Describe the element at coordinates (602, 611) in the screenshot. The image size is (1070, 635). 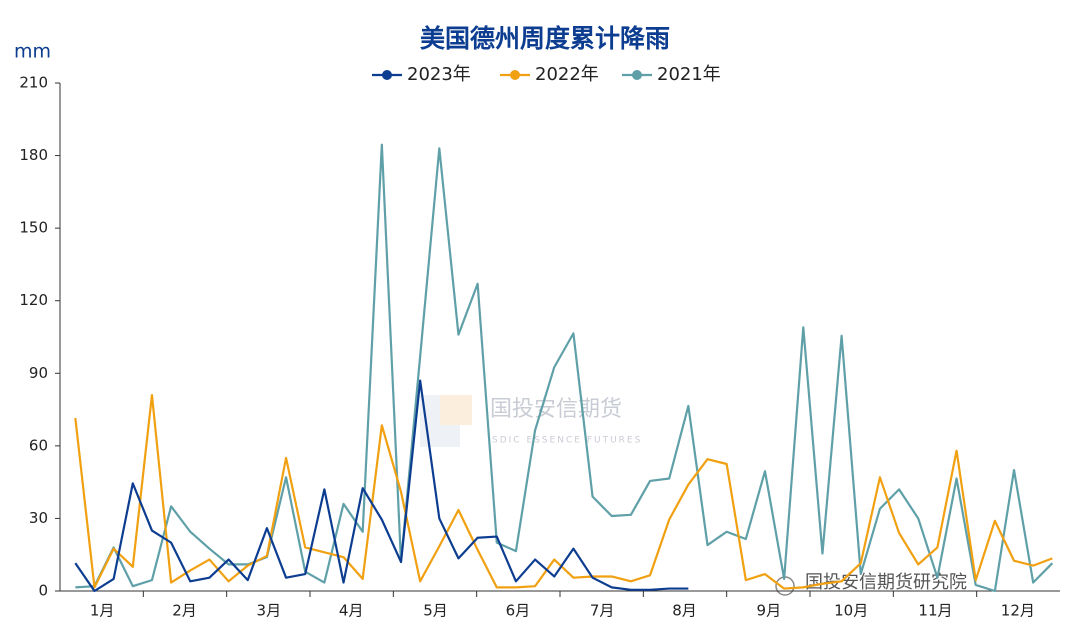
I see `x-tick-label: 7月` at that location.